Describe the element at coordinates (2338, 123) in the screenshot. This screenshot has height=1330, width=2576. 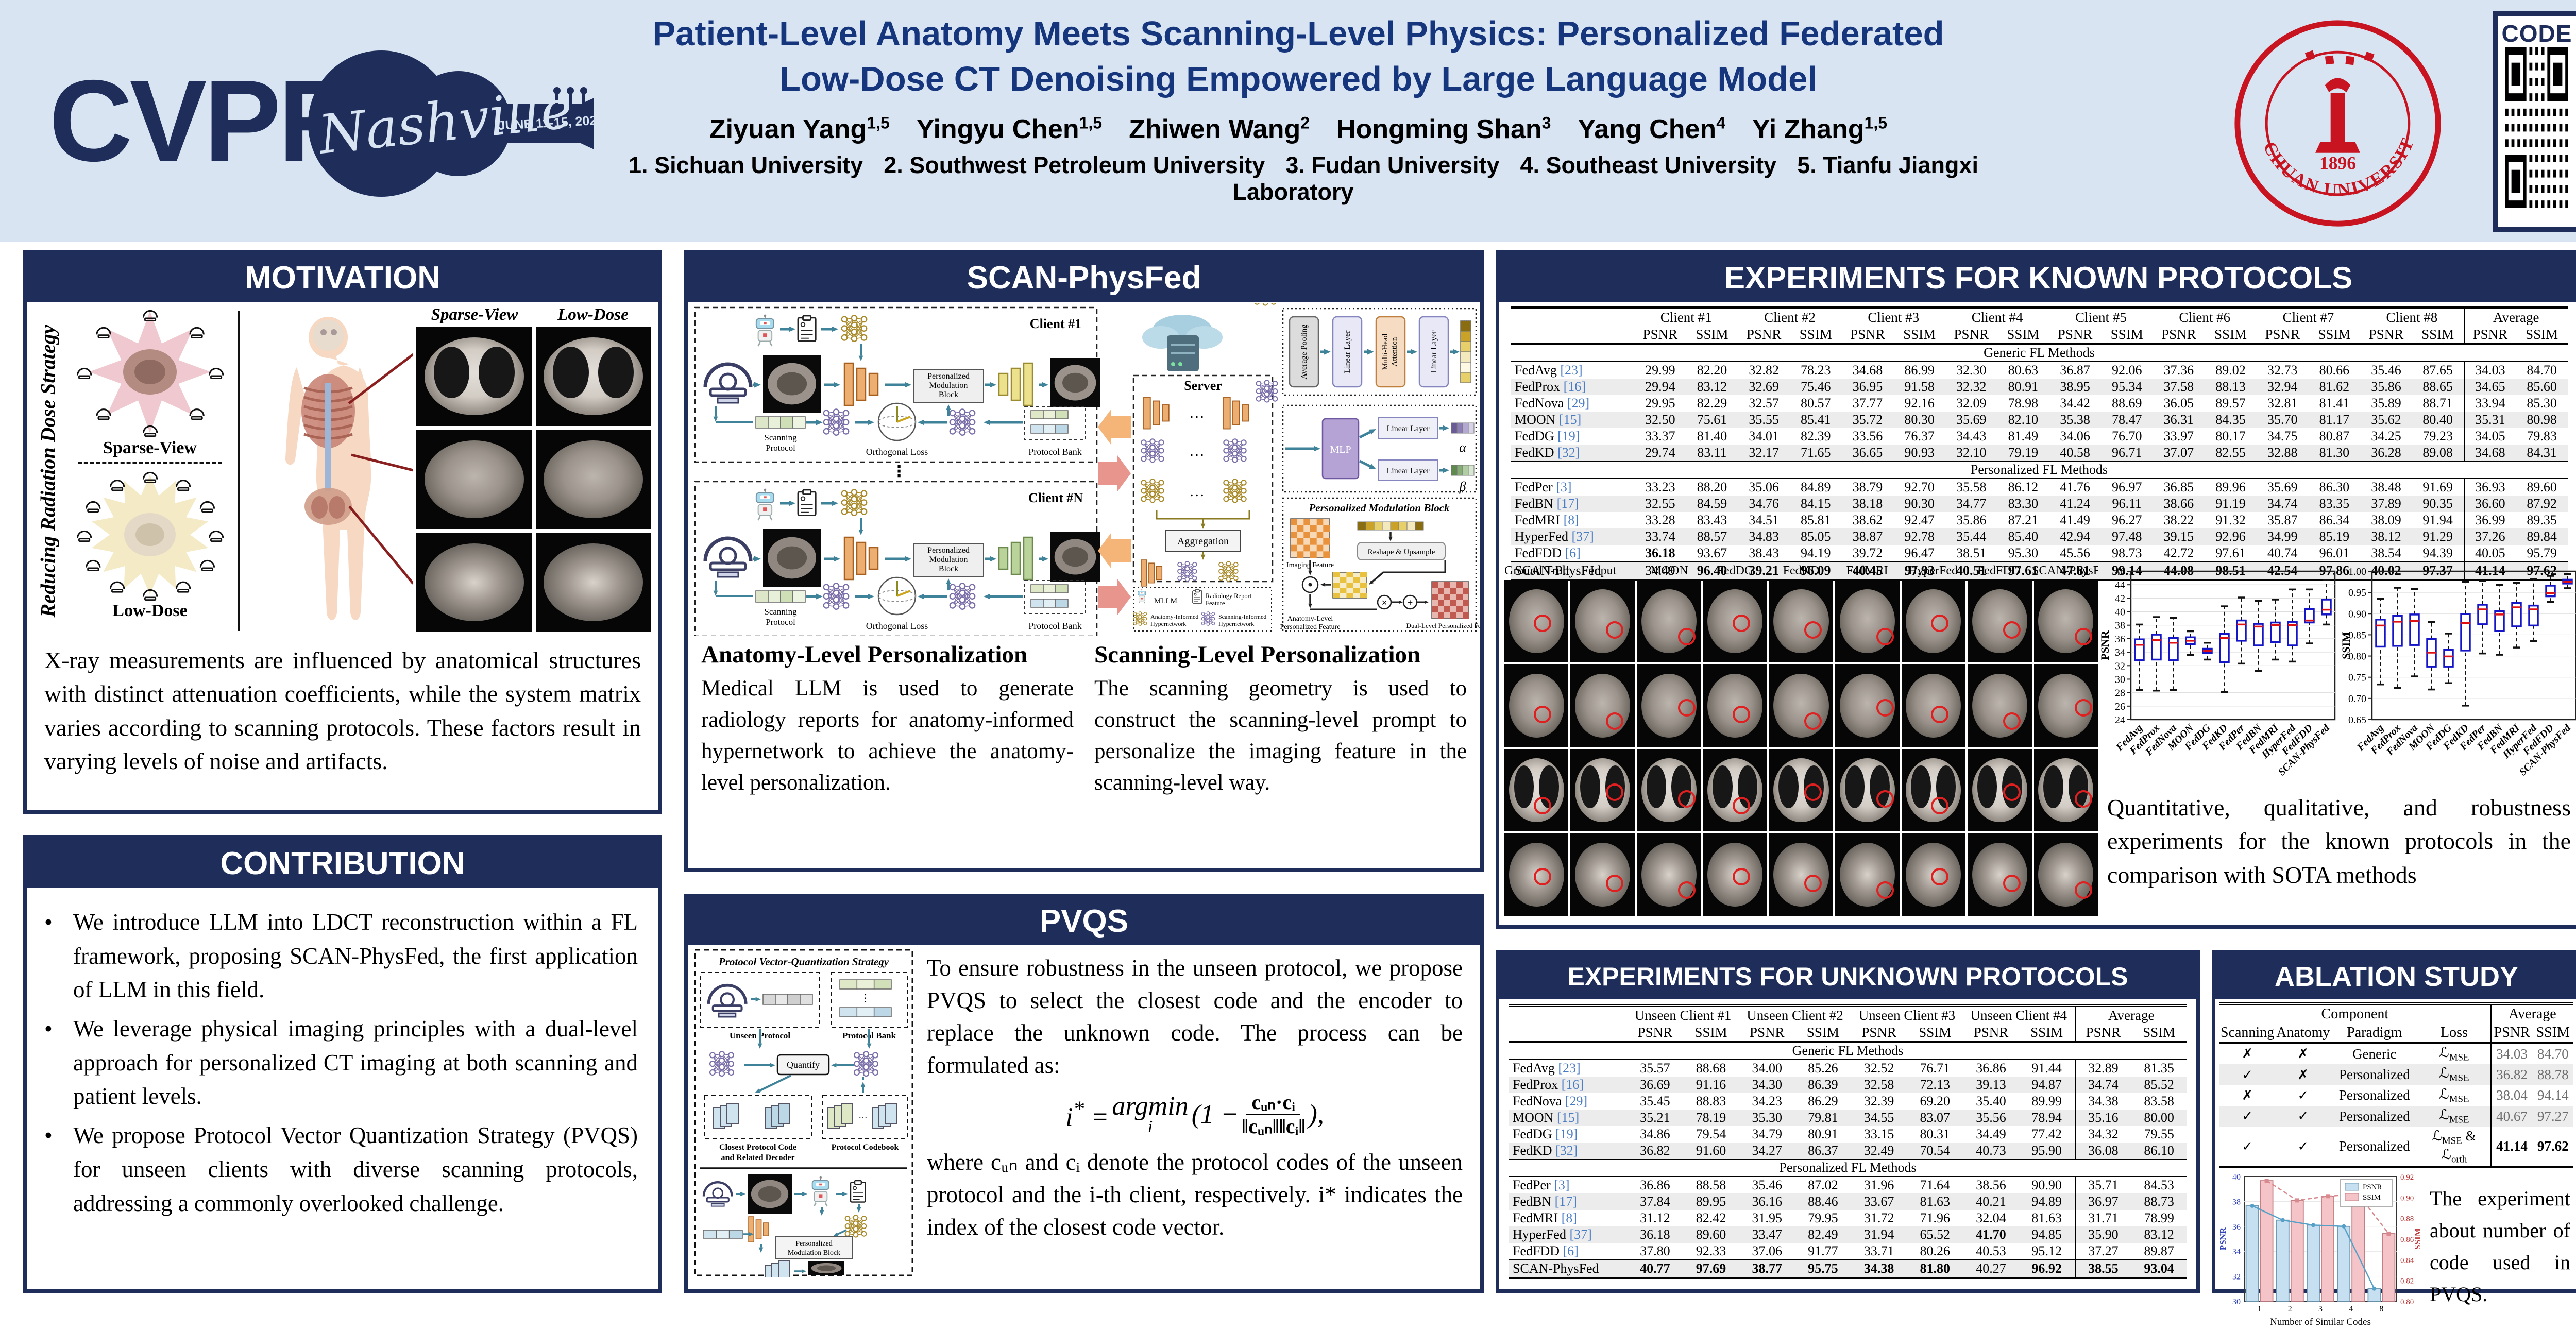
I see `sichuan-university-seal: SICHUAN UNIVERSITY1896` at that location.